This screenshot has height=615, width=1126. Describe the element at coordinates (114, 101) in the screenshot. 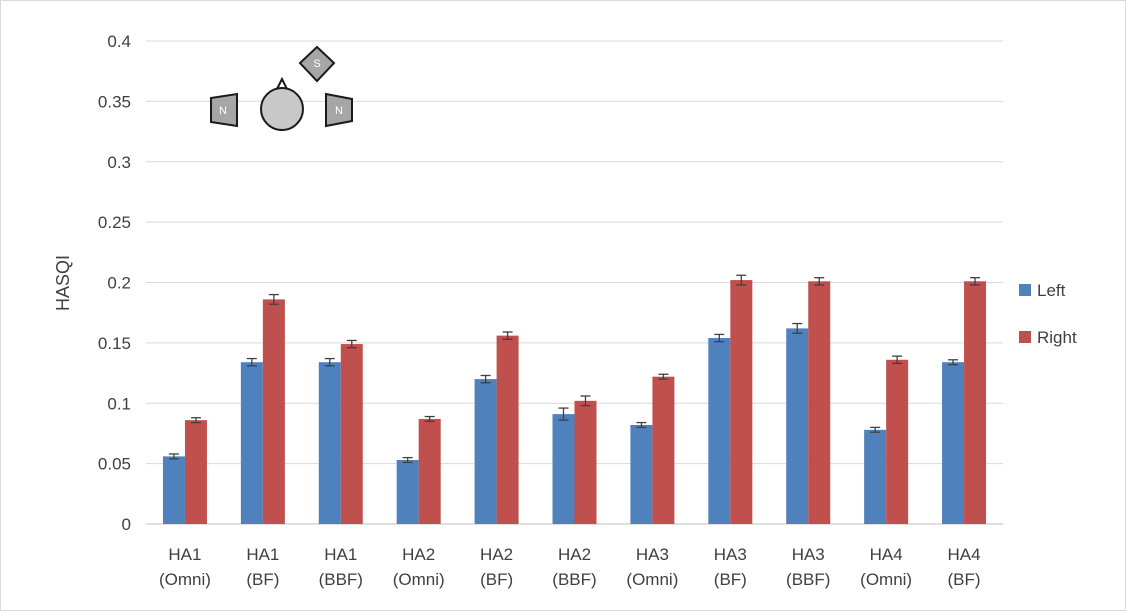

I see `y-tick-label: 0.35` at that location.